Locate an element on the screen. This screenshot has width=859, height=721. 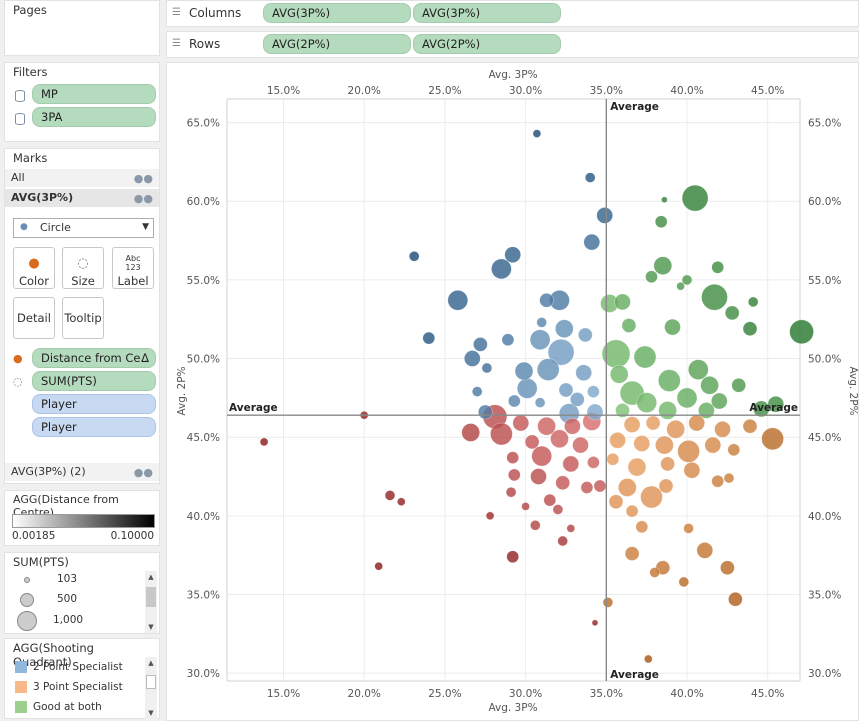
tooltip-button: Tooltip is located at coordinates (83, 318).